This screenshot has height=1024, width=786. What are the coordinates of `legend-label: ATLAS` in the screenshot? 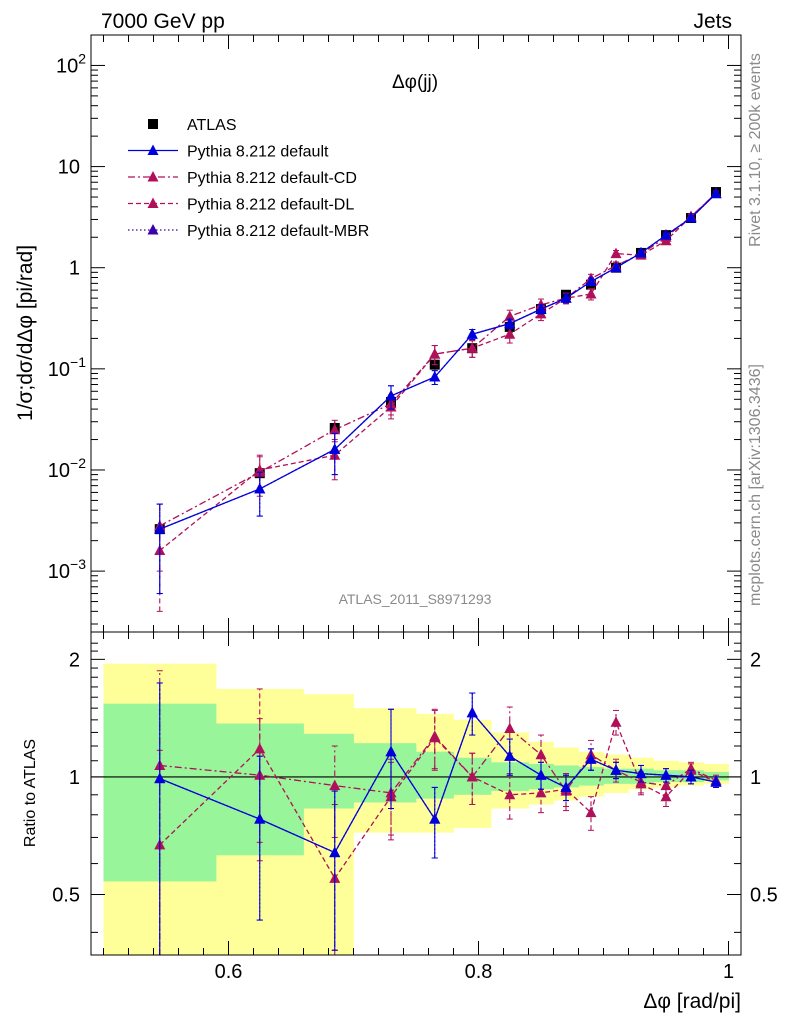 It's located at (212, 125).